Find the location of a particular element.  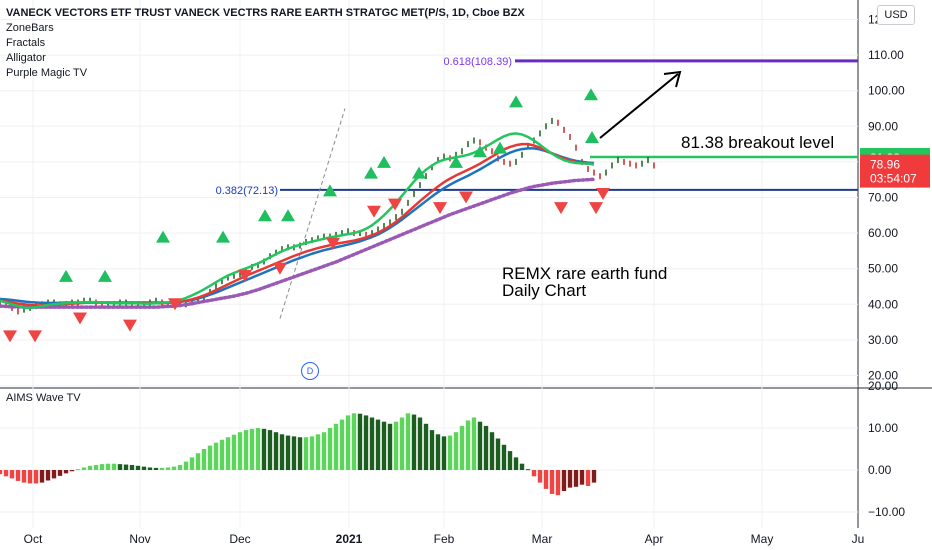

breakout-annotation: 81.38 breakout level is located at coordinates (757, 142).